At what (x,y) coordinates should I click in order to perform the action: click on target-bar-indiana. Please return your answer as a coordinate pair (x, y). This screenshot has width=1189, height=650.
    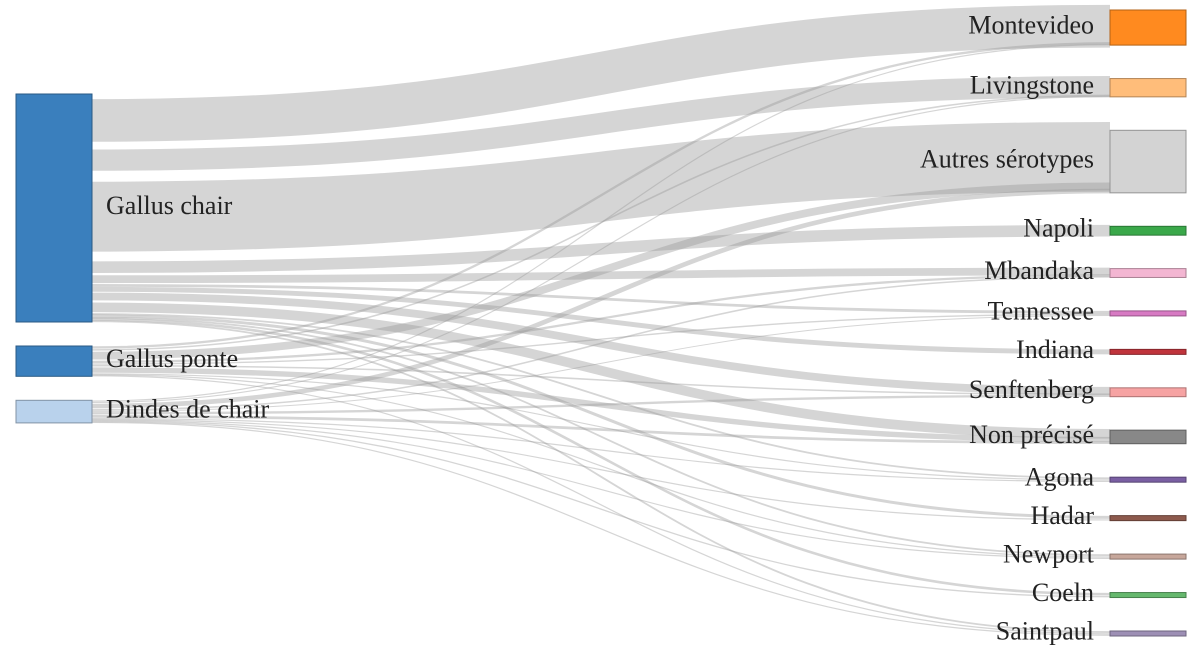
    Looking at the image, I should click on (1148, 351).